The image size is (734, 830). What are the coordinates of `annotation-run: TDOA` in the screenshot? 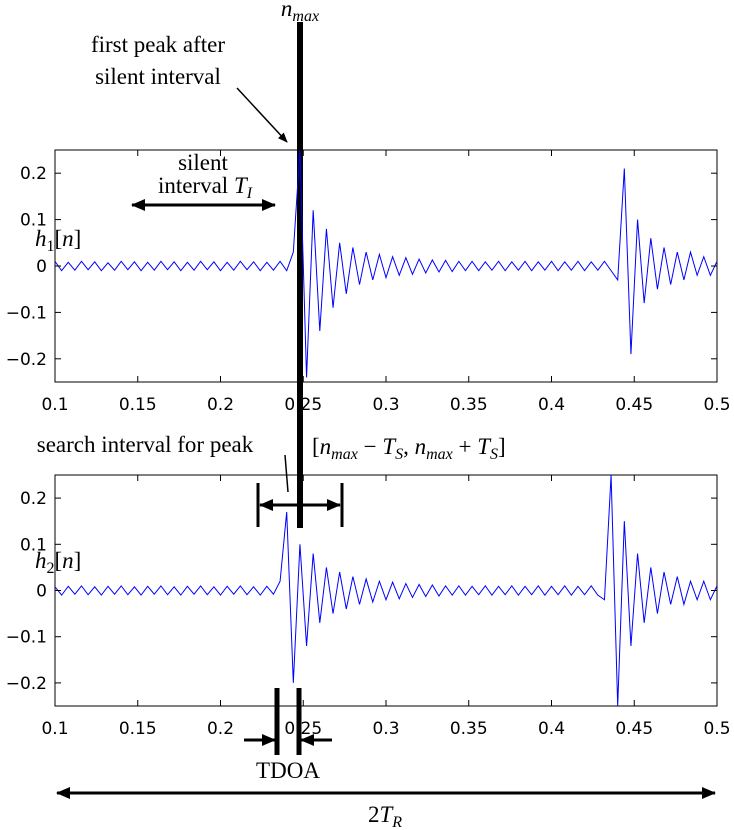 It's located at (288, 770).